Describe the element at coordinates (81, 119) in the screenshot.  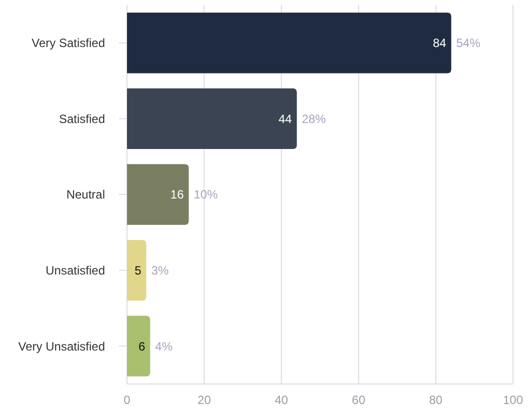
I see `y-tick-label: Satisfied` at that location.